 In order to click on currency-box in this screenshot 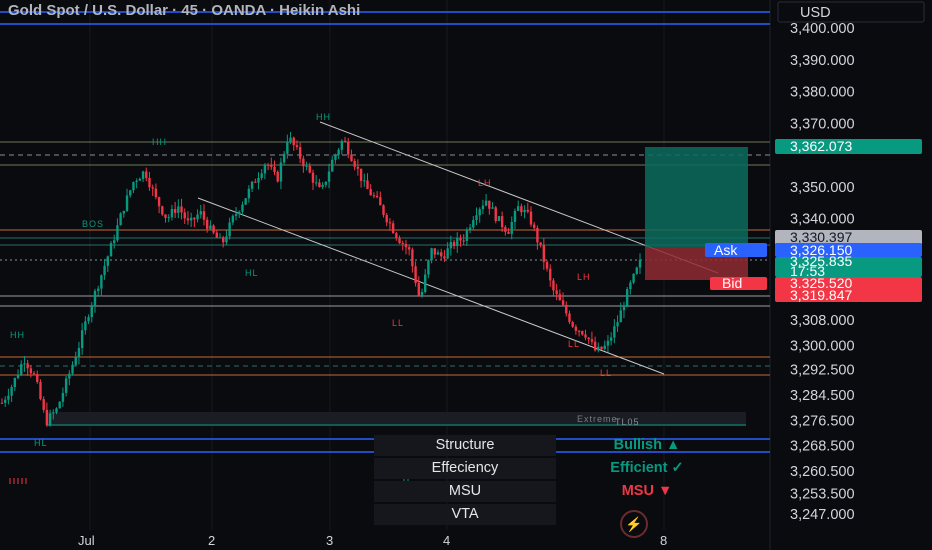, I will do `click(851, 12)`.